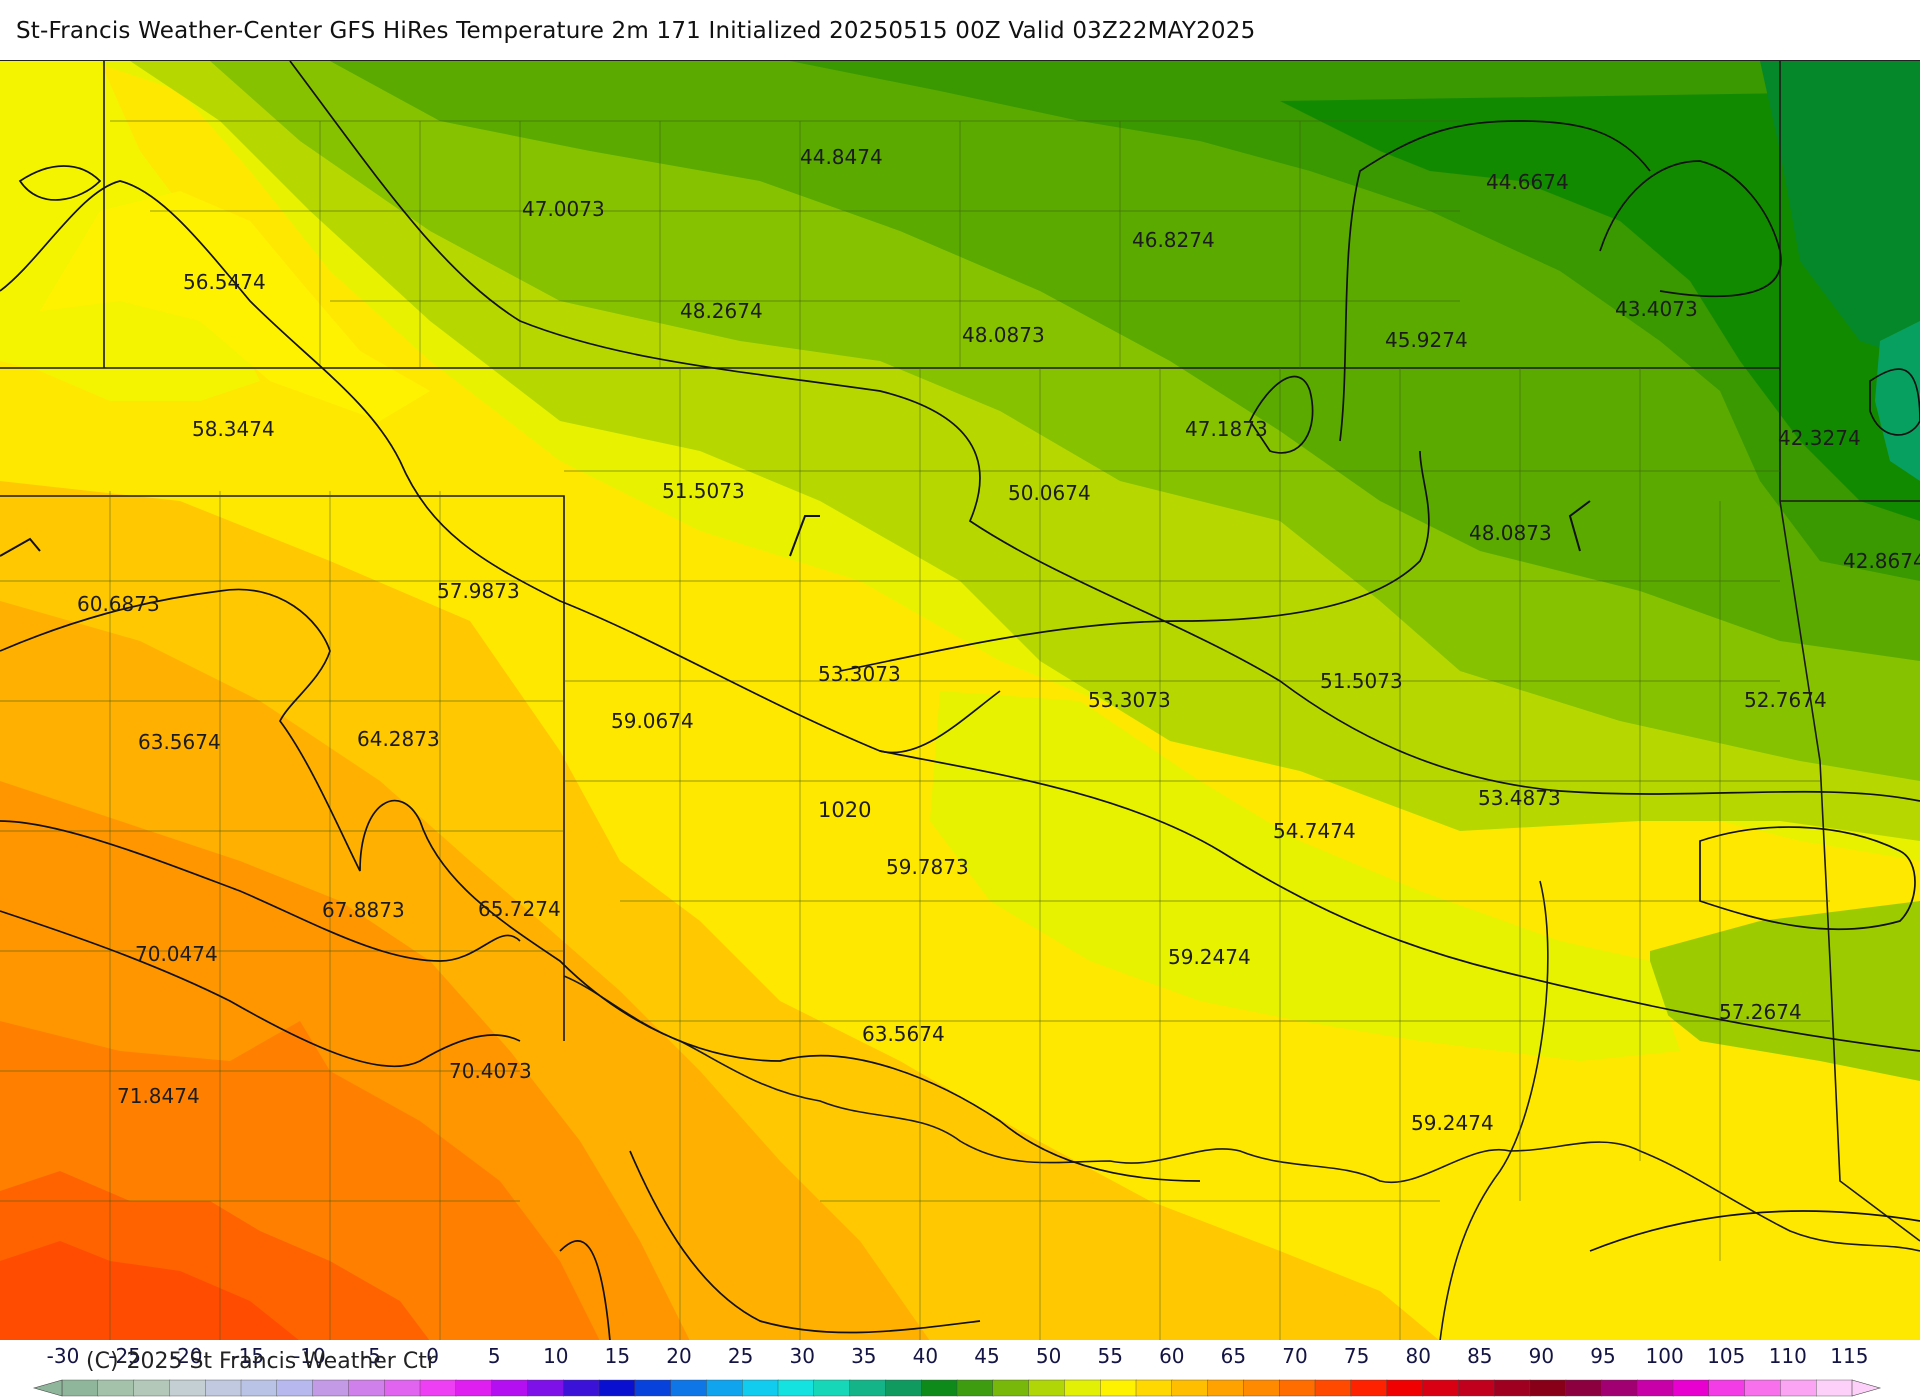 This screenshot has height=1400, width=1920. I want to click on temperature-value-label: 47.0073, so click(563, 209).